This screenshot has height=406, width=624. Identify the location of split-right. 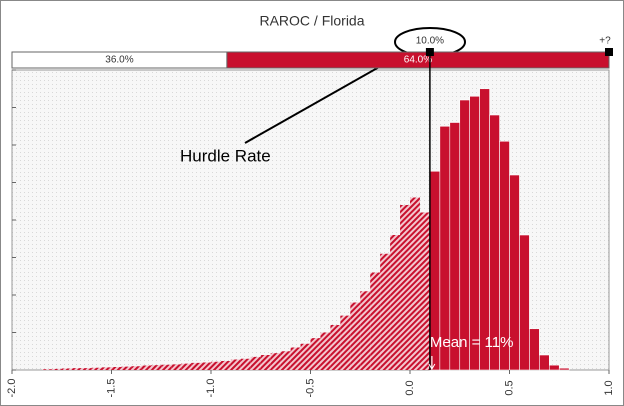
(418, 60).